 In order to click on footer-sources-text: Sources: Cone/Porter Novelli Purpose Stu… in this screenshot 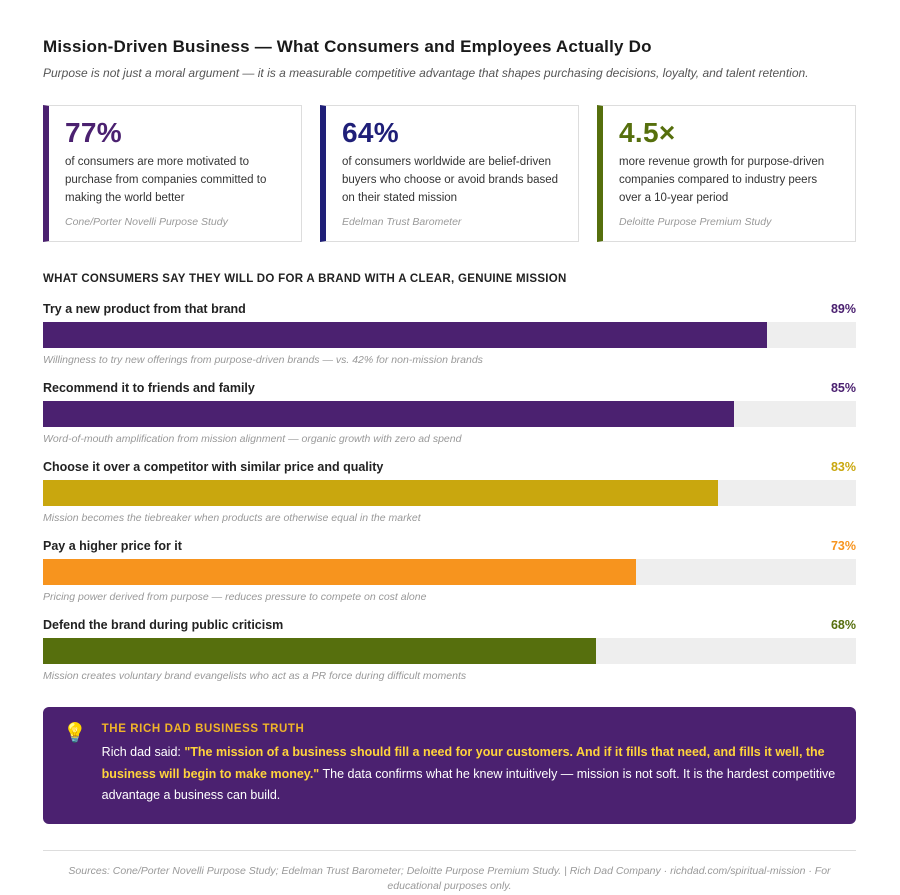, I will do `click(449, 879)`.